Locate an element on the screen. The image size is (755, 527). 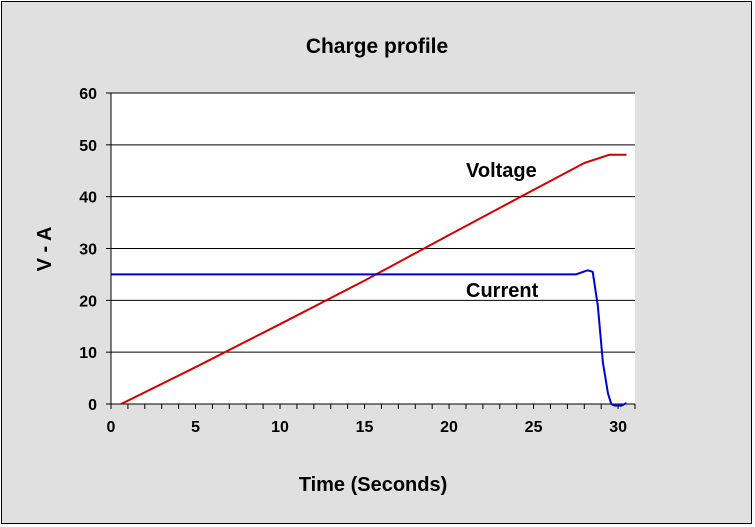
x-tick-label-25: 25 is located at coordinates (534, 427).